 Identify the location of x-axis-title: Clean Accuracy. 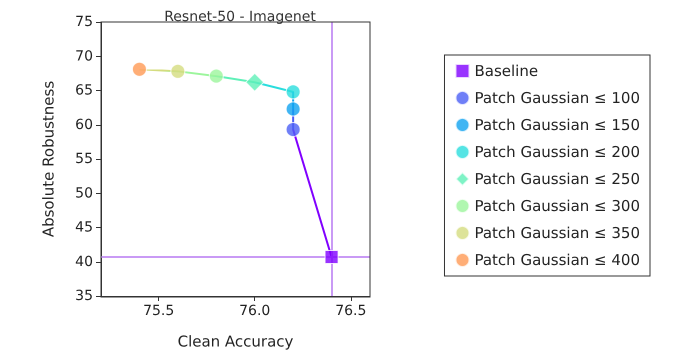
(236, 341).